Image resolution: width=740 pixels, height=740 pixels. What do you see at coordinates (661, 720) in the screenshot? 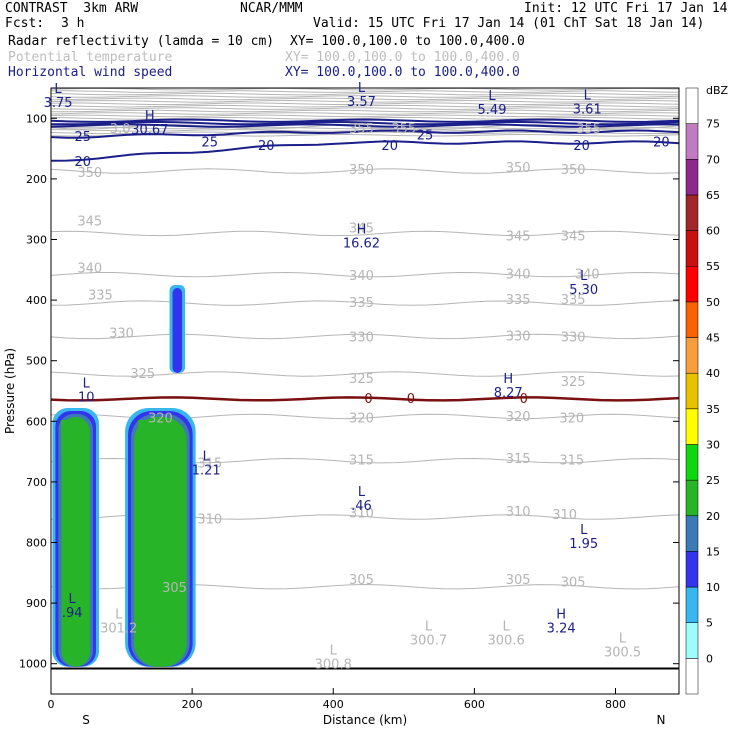
I see `x-end-label-north: N` at bounding box center [661, 720].